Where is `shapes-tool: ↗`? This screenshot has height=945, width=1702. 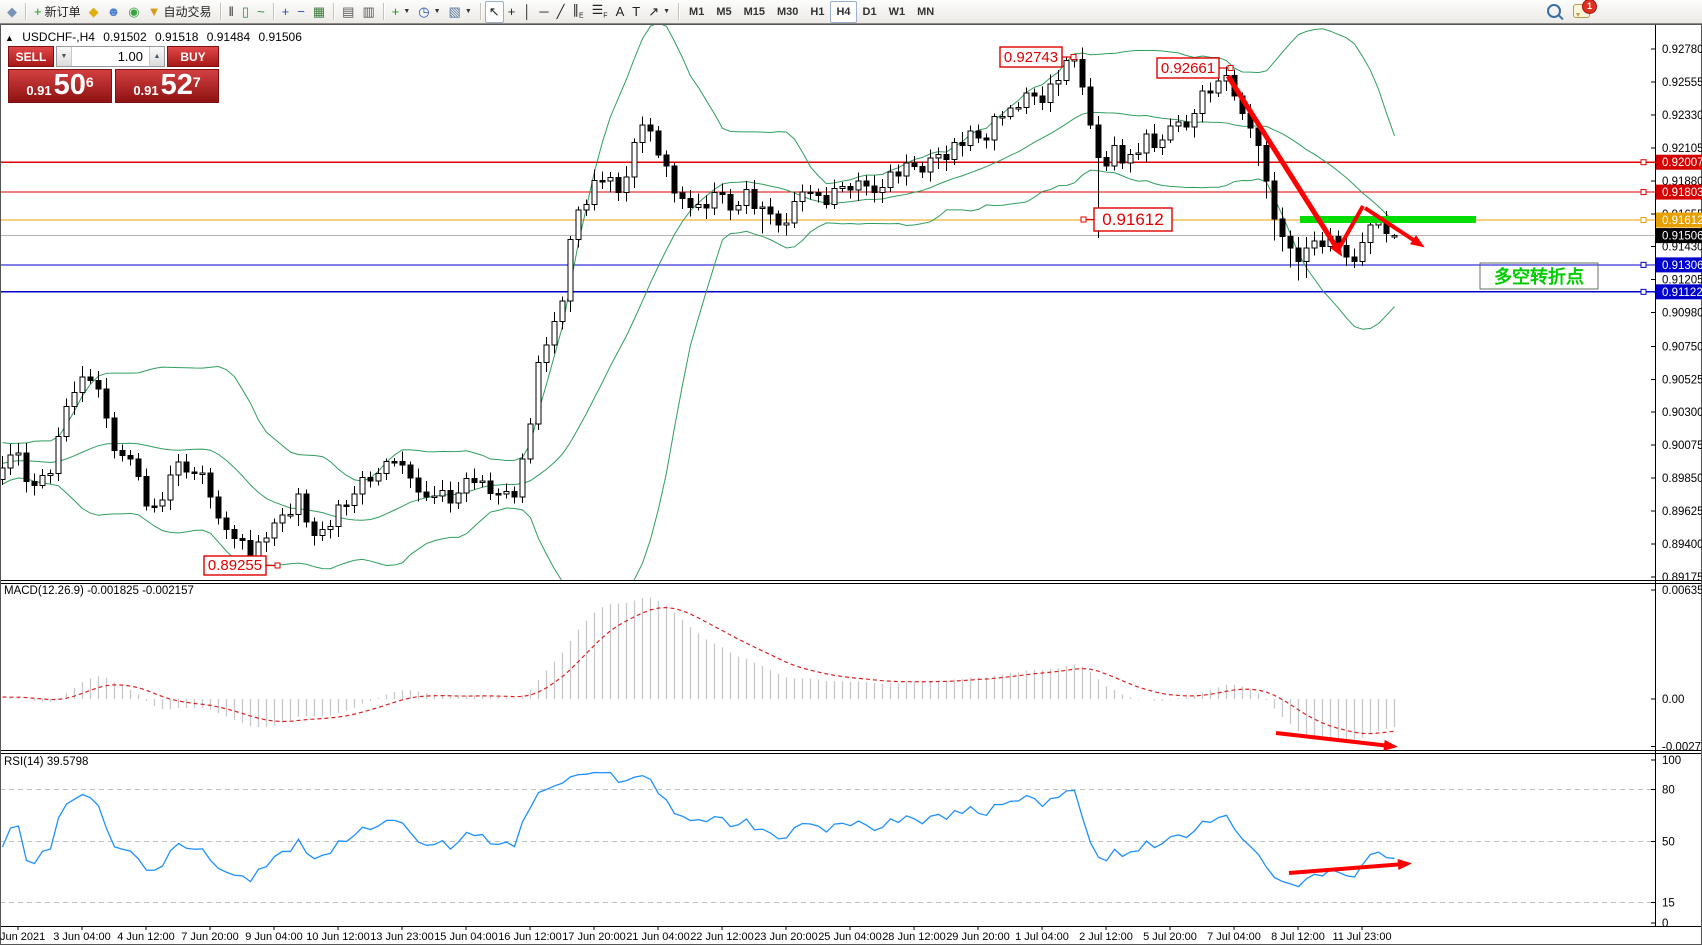 shapes-tool: ↗ is located at coordinates (654, 11).